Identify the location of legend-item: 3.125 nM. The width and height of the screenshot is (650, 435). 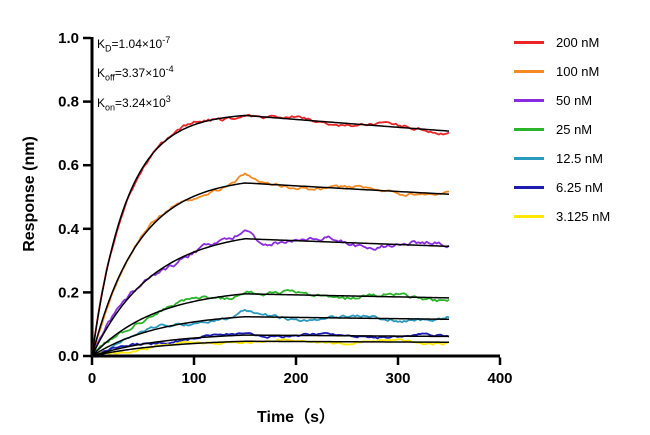
(562, 216).